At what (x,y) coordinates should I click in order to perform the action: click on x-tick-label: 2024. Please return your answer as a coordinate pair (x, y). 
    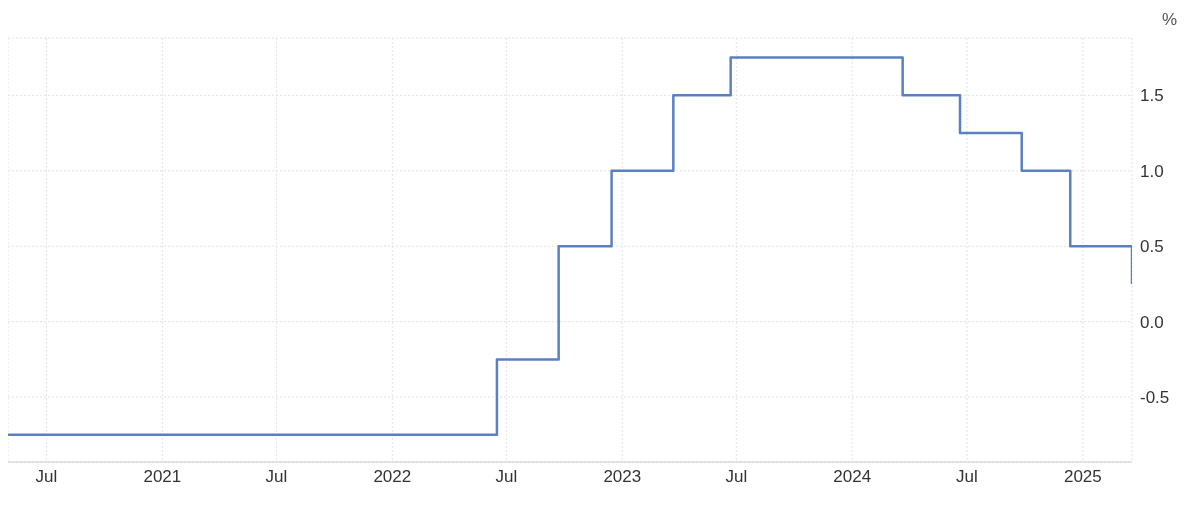
    Looking at the image, I should click on (852, 477).